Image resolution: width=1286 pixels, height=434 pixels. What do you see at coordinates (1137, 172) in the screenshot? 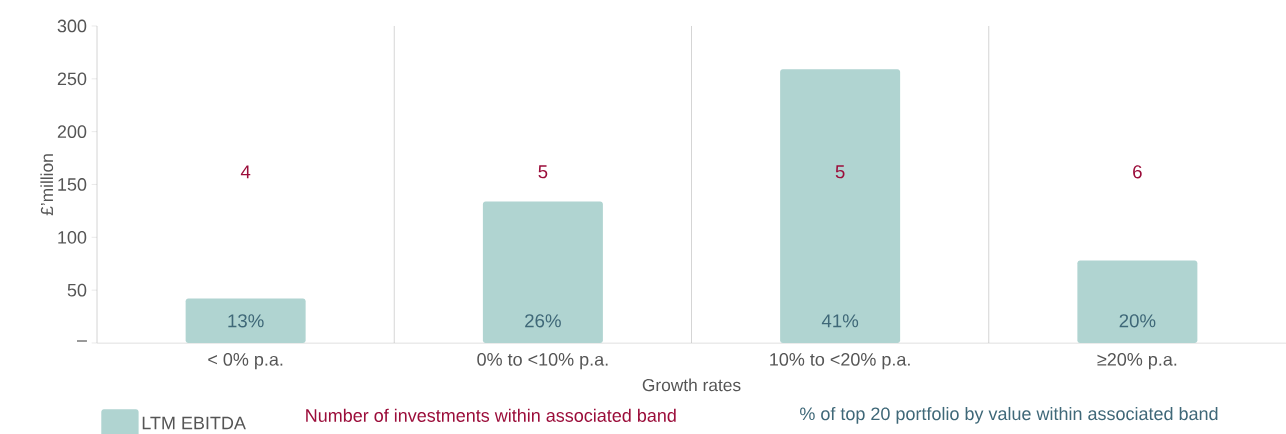
I see `annotation: 6` at bounding box center [1137, 172].